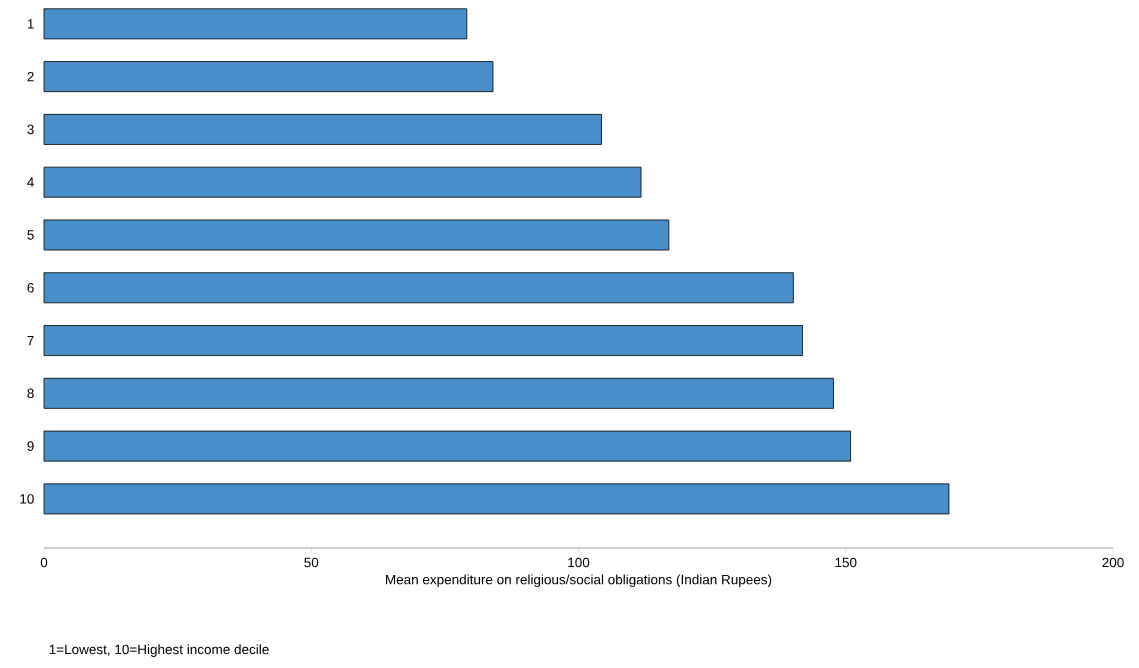 This screenshot has height=668, width=1139. Describe the element at coordinates (846, 562) in the screenshot. I see `x-tick-label: 150` at that location.